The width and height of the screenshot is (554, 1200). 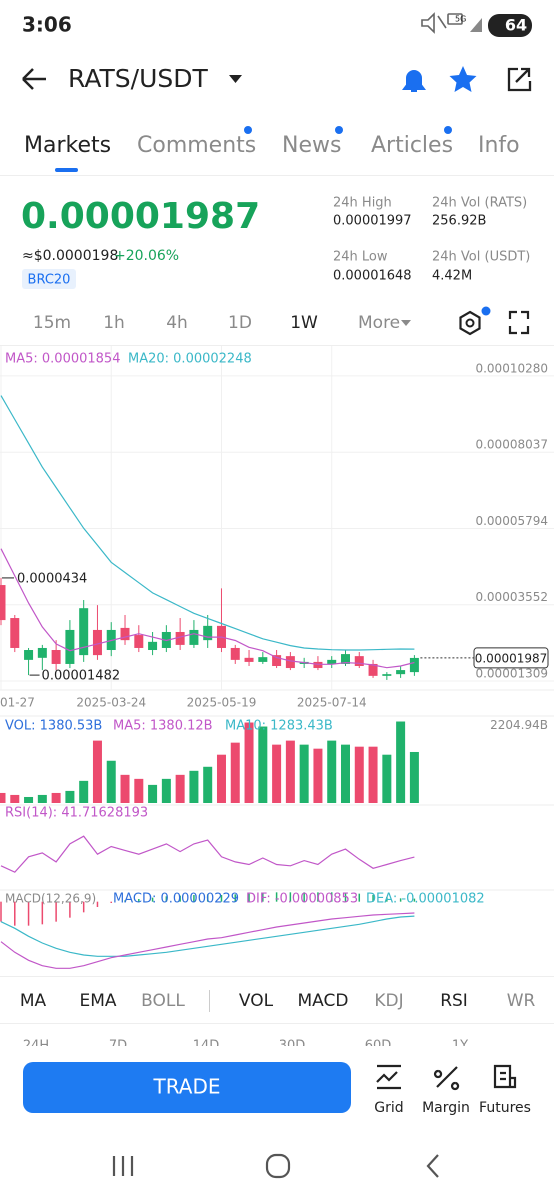 I want to click on y-tick-label: 0.00008037, so click(x=511, y=445).